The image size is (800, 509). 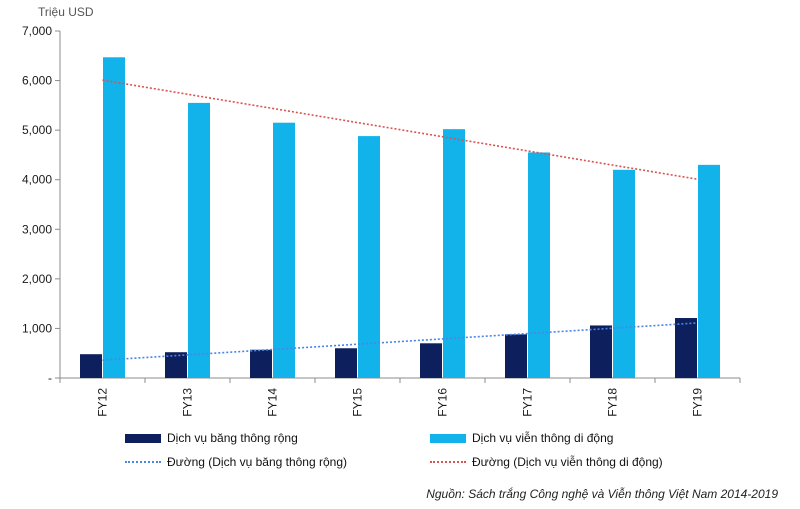 I want to click on legend-item-mobile-trend: Đường (Dịch vụ viễn thông di động), so click(x=546, y=462).